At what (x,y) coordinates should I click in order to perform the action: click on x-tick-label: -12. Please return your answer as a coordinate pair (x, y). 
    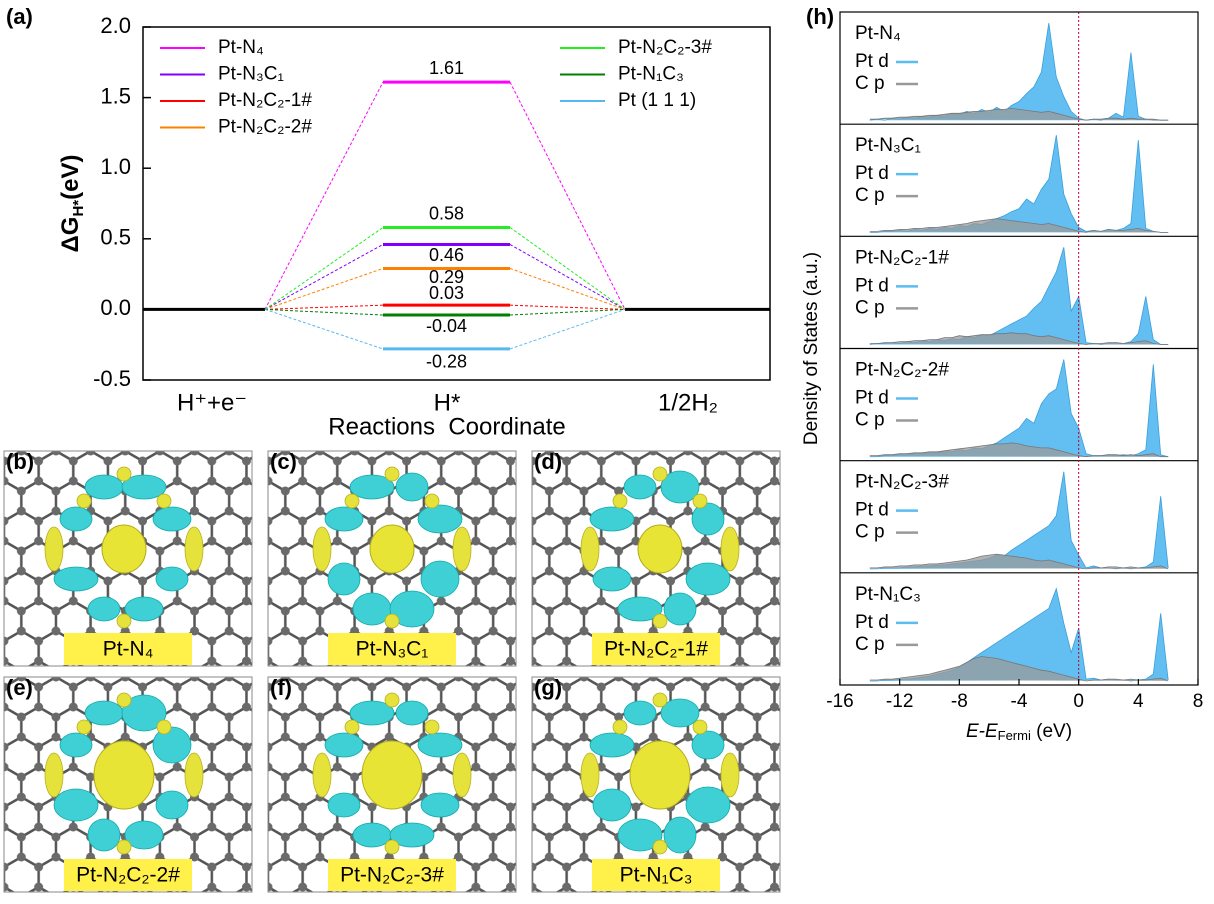
    Looking at the image, I should click on (899, 701).